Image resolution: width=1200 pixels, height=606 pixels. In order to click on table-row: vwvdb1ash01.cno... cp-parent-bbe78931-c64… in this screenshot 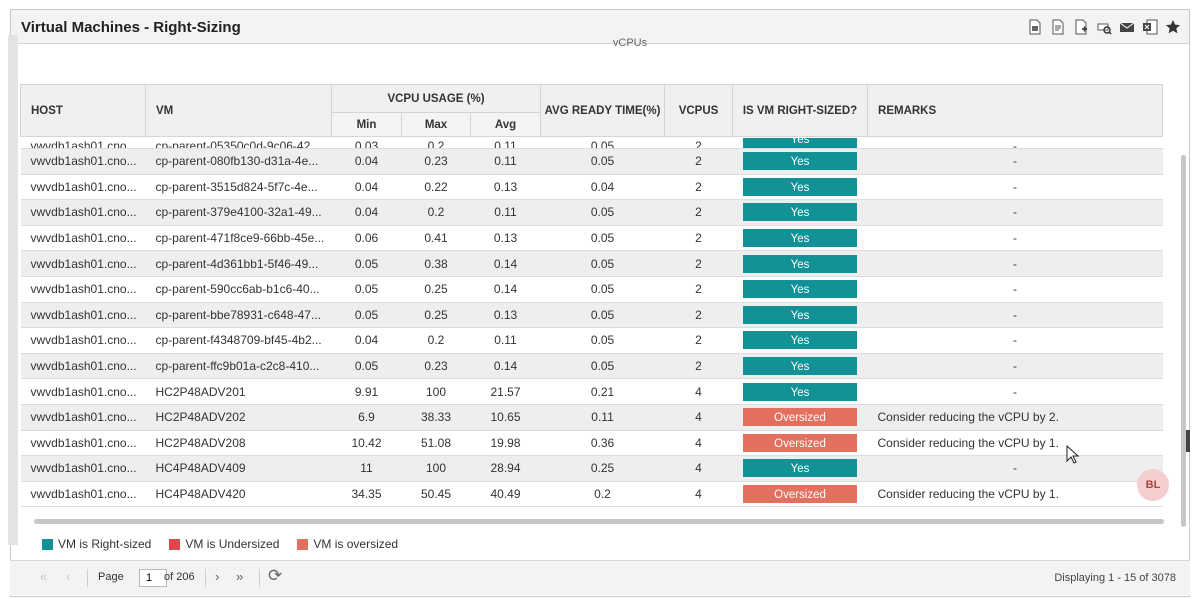, I will do `click(591, 315)`.